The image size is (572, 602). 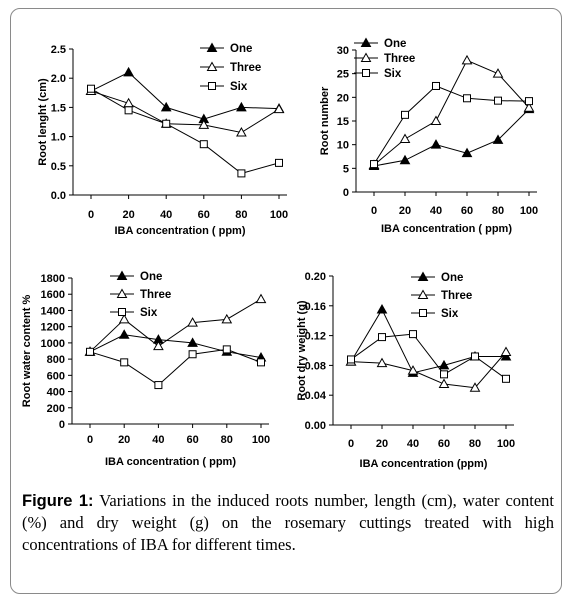 What do you see at coordinates (444, 444) in the screenshot?
I see `root-dry-weight-x-tick-label: 60` at bounding box center [444, 444].